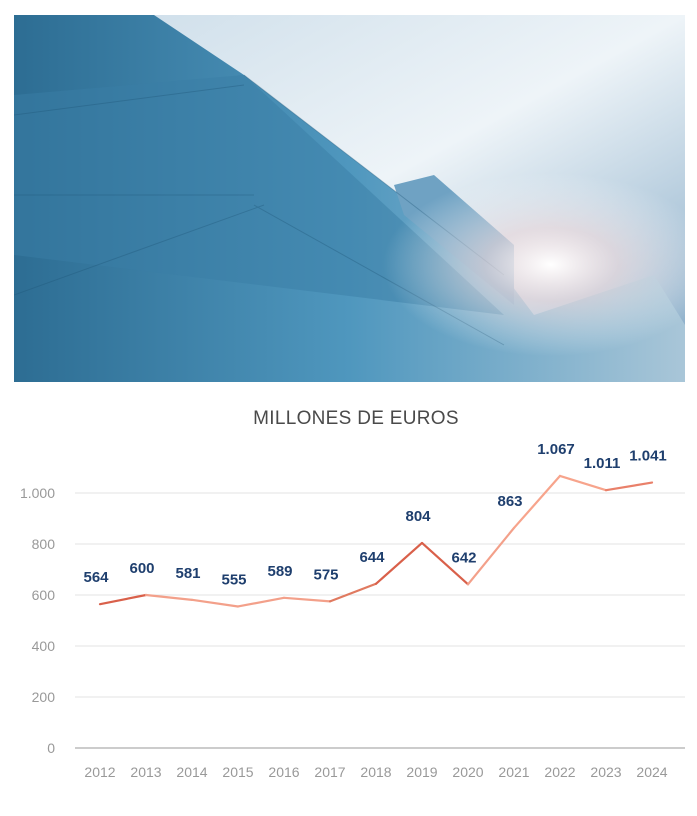  Describe the element at coordinates (325, 574) in the screenshot. I see `data-label: 575` at that location.